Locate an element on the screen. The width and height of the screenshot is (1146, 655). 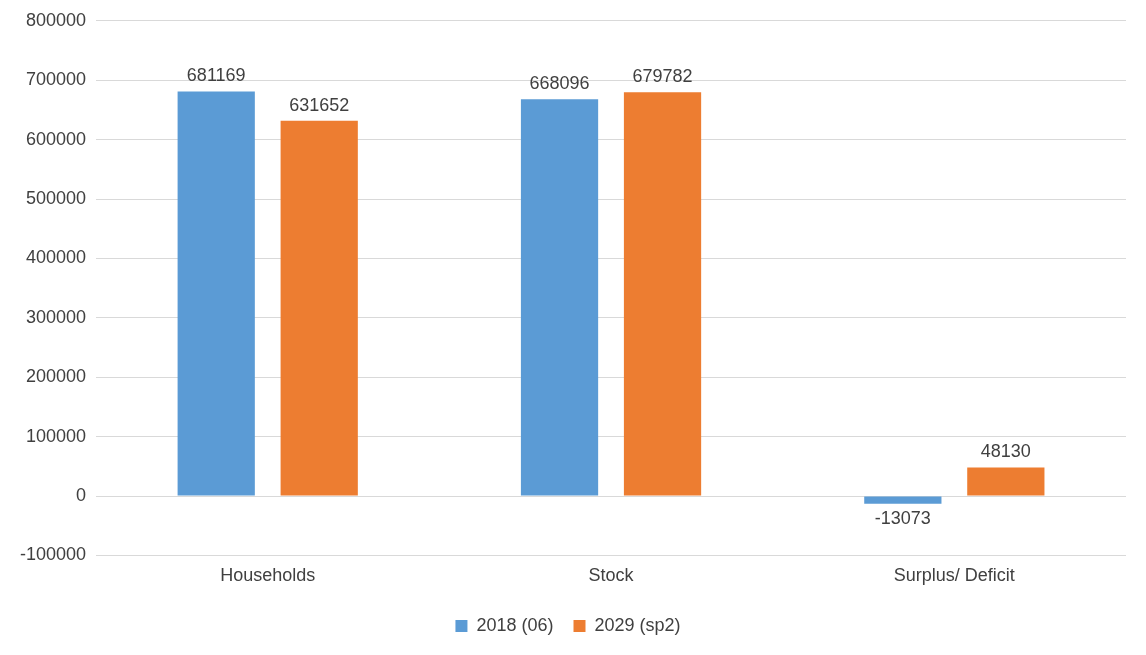
y-tick-label: 400000 is located at coordinates (56, 257).